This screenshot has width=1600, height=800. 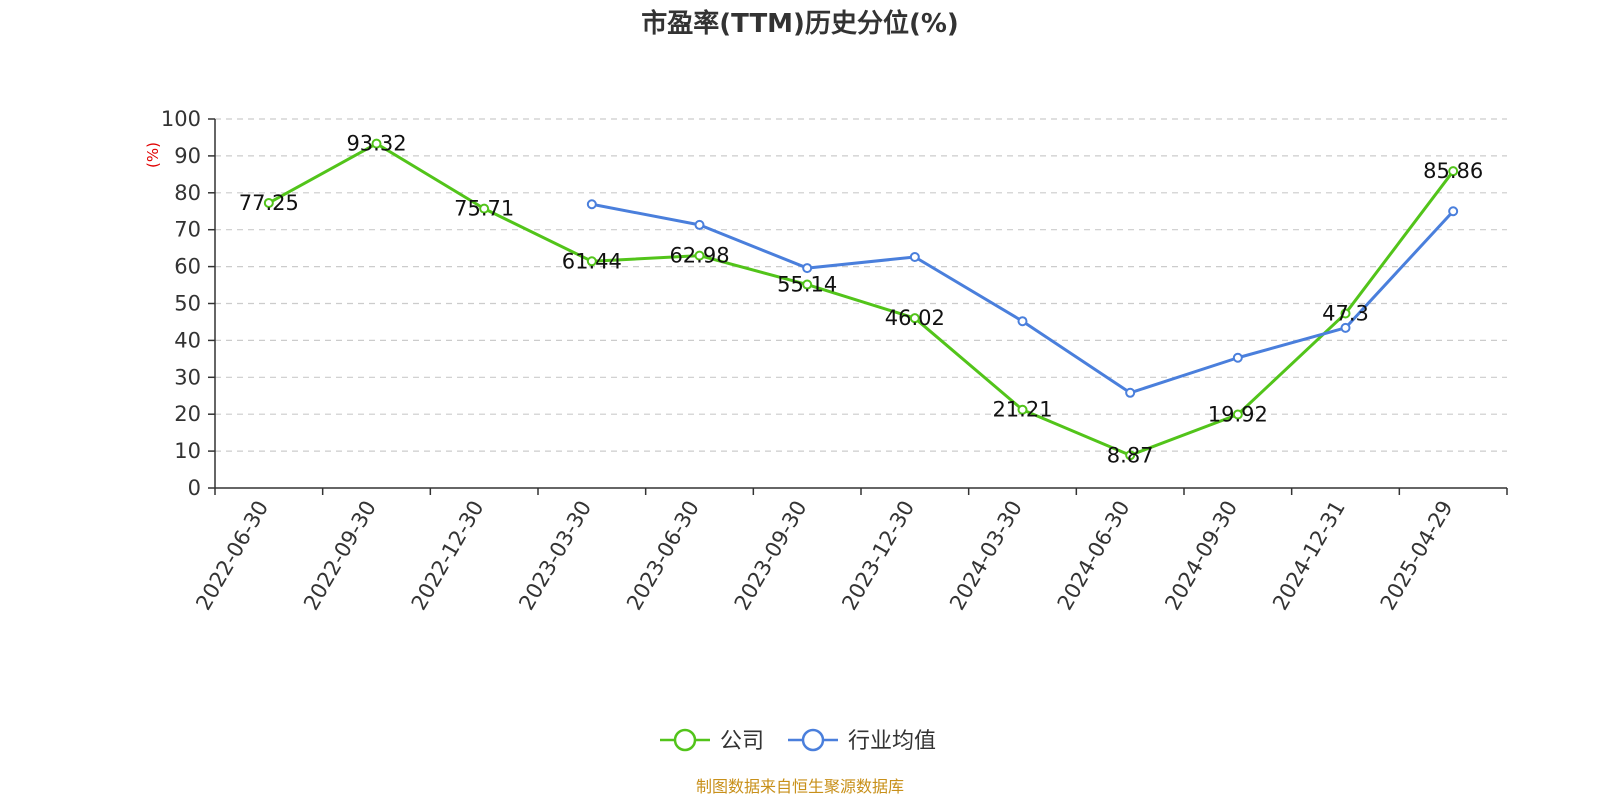 What do you see at coordinates (663, 556) in the screenshot?
I see `x-tick-label: 2023-06-30` at bounding box center [663, 556].